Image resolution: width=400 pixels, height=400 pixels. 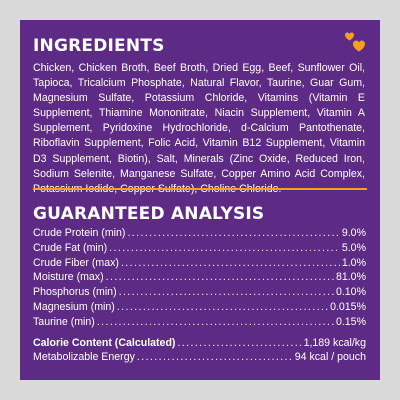 I want to click on metabolizable-energy-value: 94 kcal / pouch, so click(x=330, y=357).